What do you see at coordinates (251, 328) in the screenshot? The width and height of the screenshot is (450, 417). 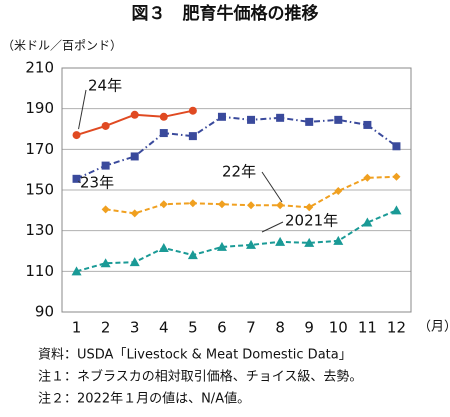 I see `x-tick-label: 7` at bounding box center [251, 328].